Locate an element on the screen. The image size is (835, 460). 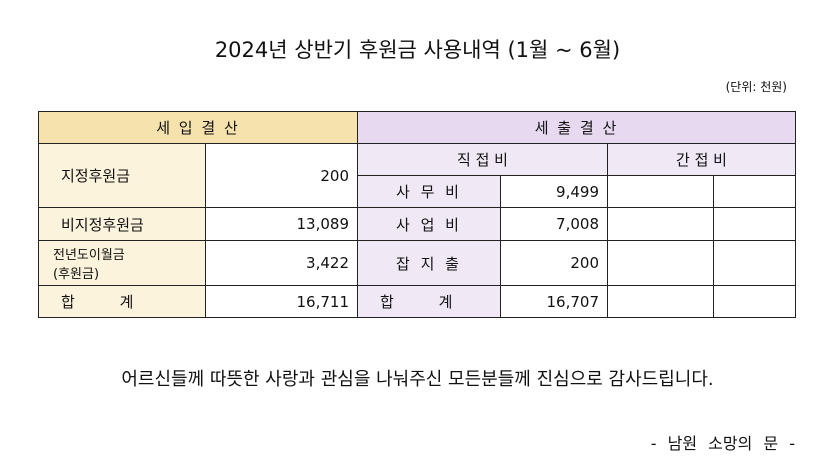
signature: - 남원 소망의 문 - is located at coordinates (722, 443).